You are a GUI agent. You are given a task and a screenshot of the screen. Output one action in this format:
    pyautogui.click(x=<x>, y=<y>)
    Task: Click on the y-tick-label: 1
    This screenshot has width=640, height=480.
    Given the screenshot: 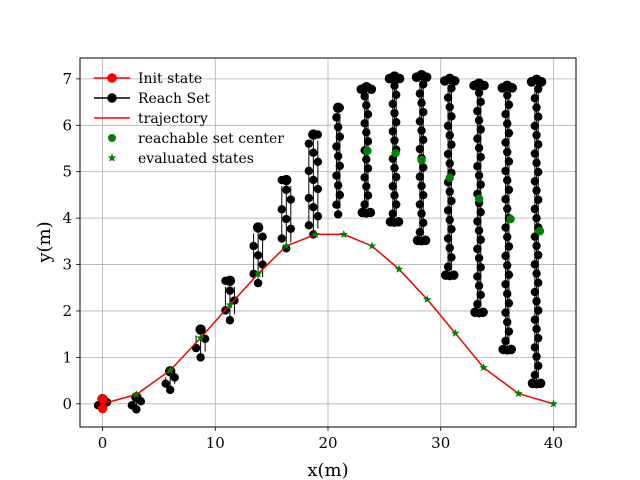 What is the action you would take?
    pyautogui.click(x=67, y=357)
    